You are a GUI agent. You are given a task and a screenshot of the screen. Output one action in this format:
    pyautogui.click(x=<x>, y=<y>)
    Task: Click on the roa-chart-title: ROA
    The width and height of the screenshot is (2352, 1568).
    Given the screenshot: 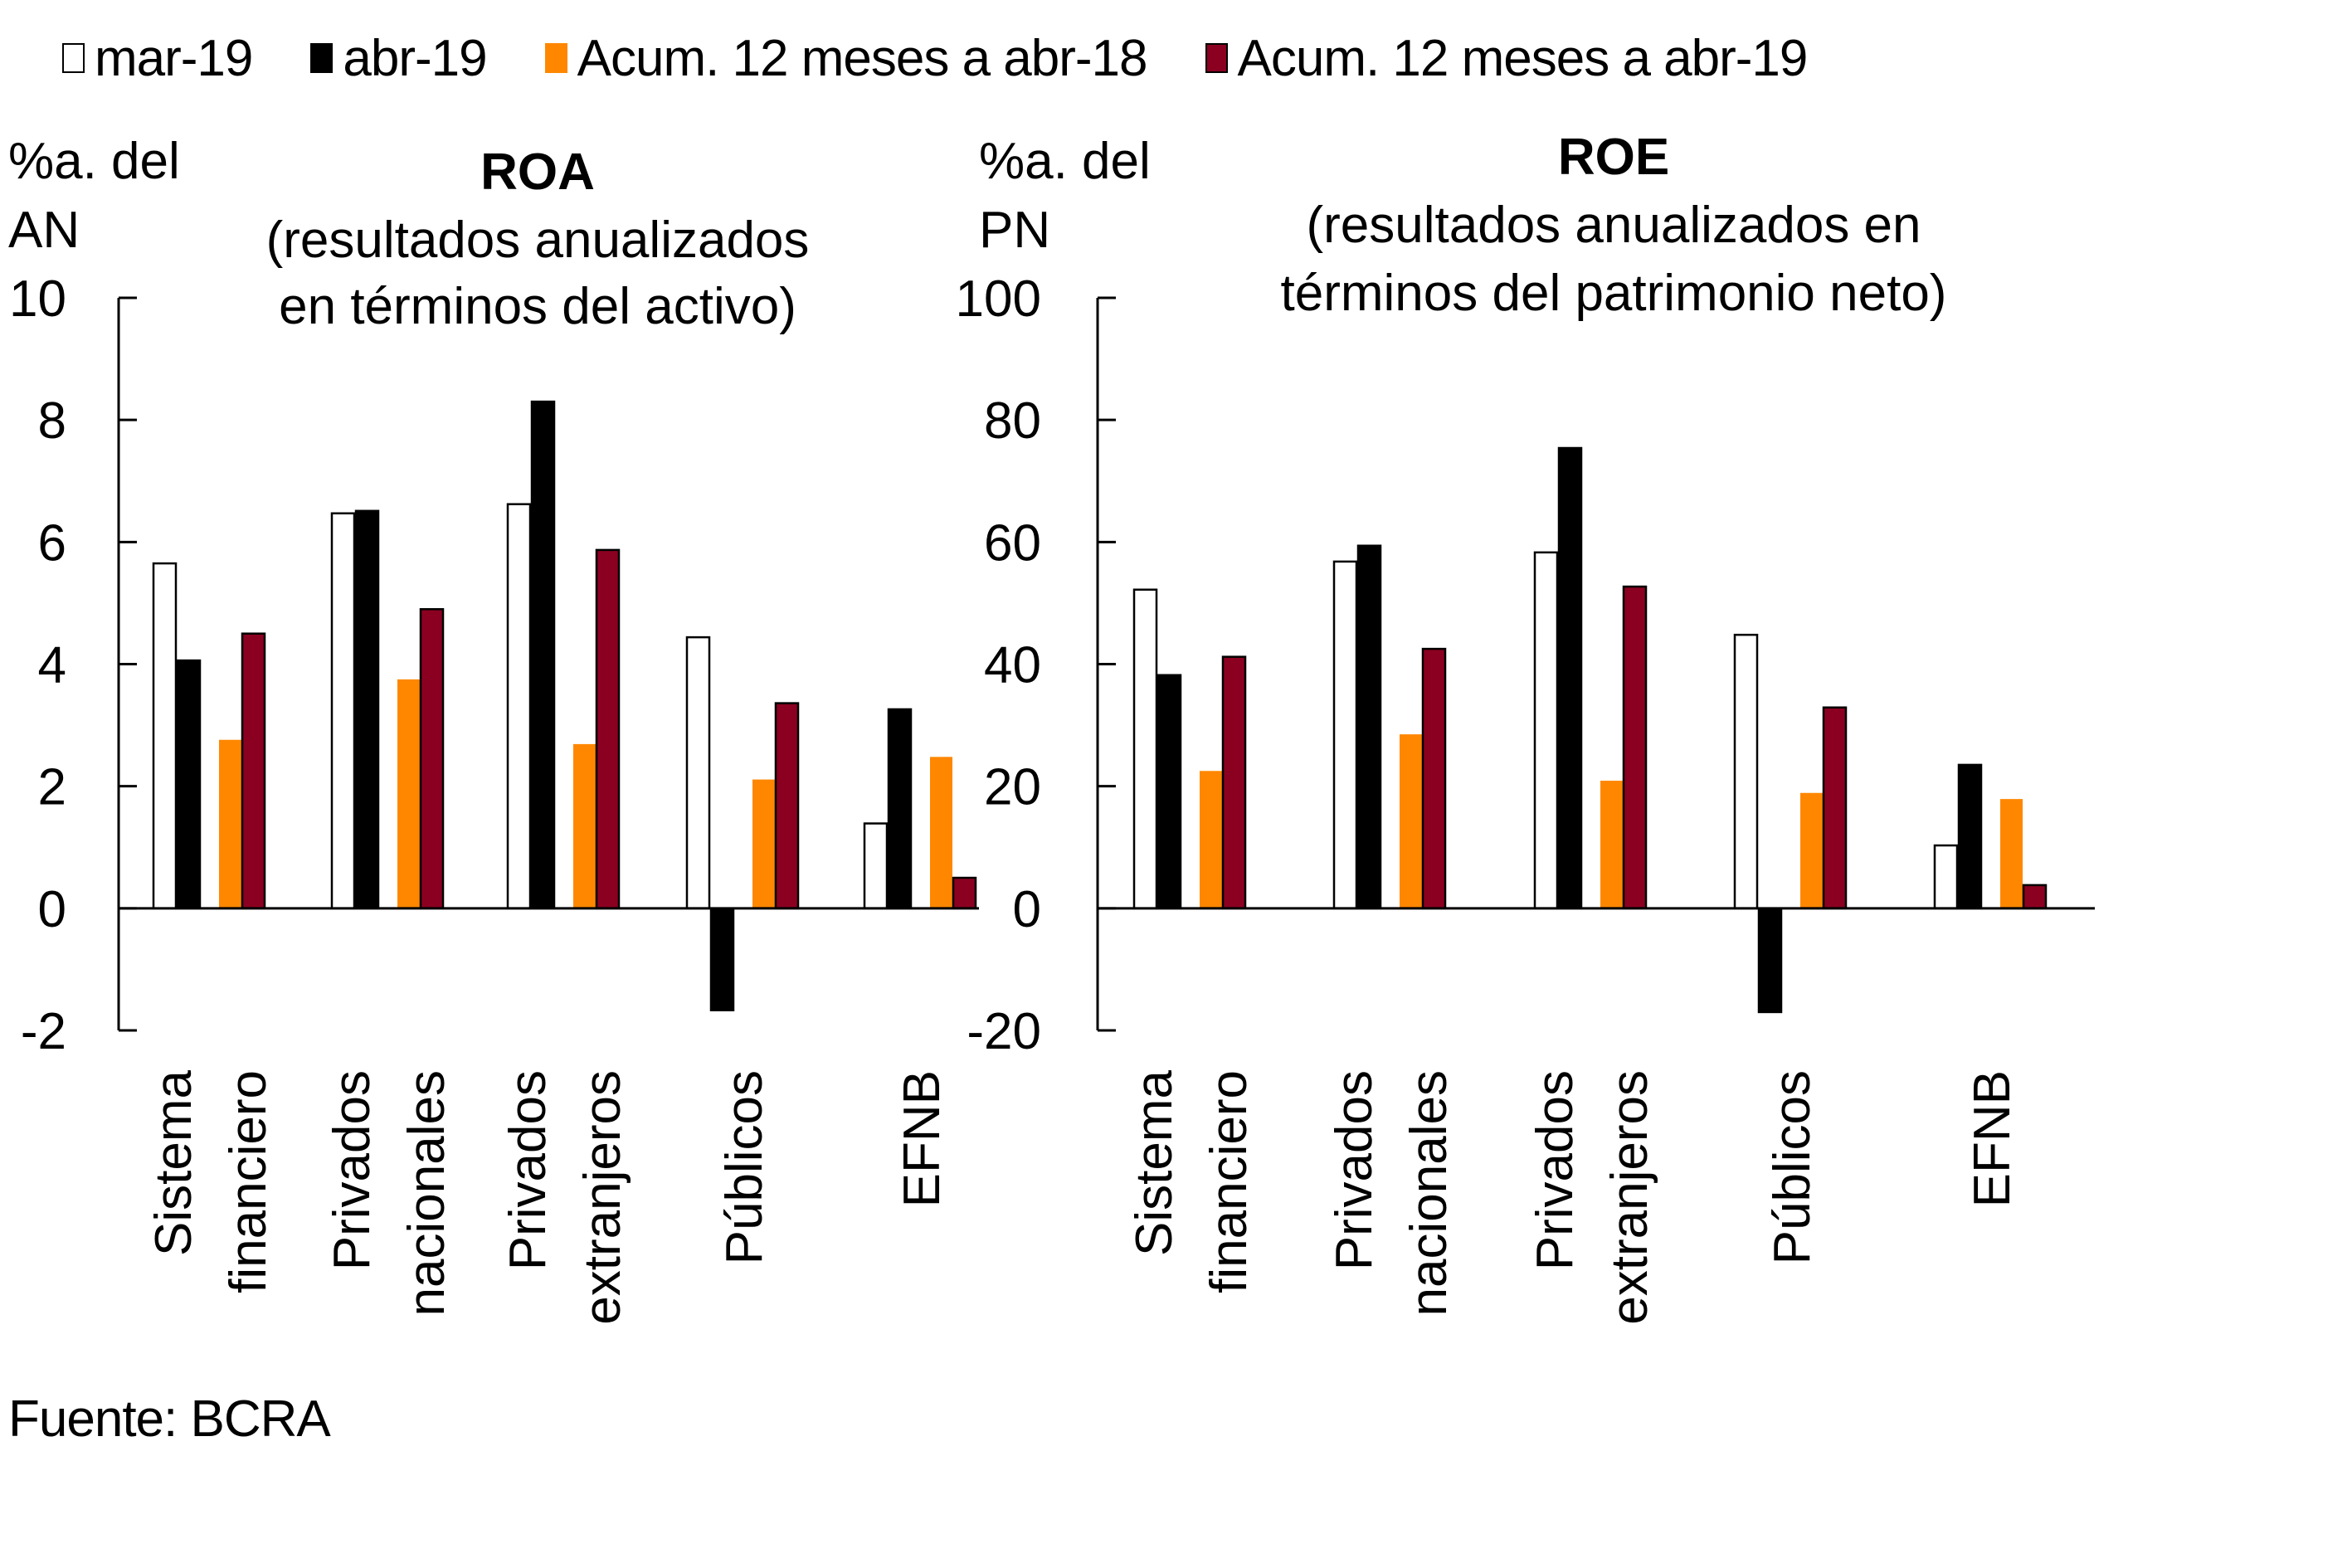 What is the action you would take?
    pyautogui.click(x=537, y=172)
    